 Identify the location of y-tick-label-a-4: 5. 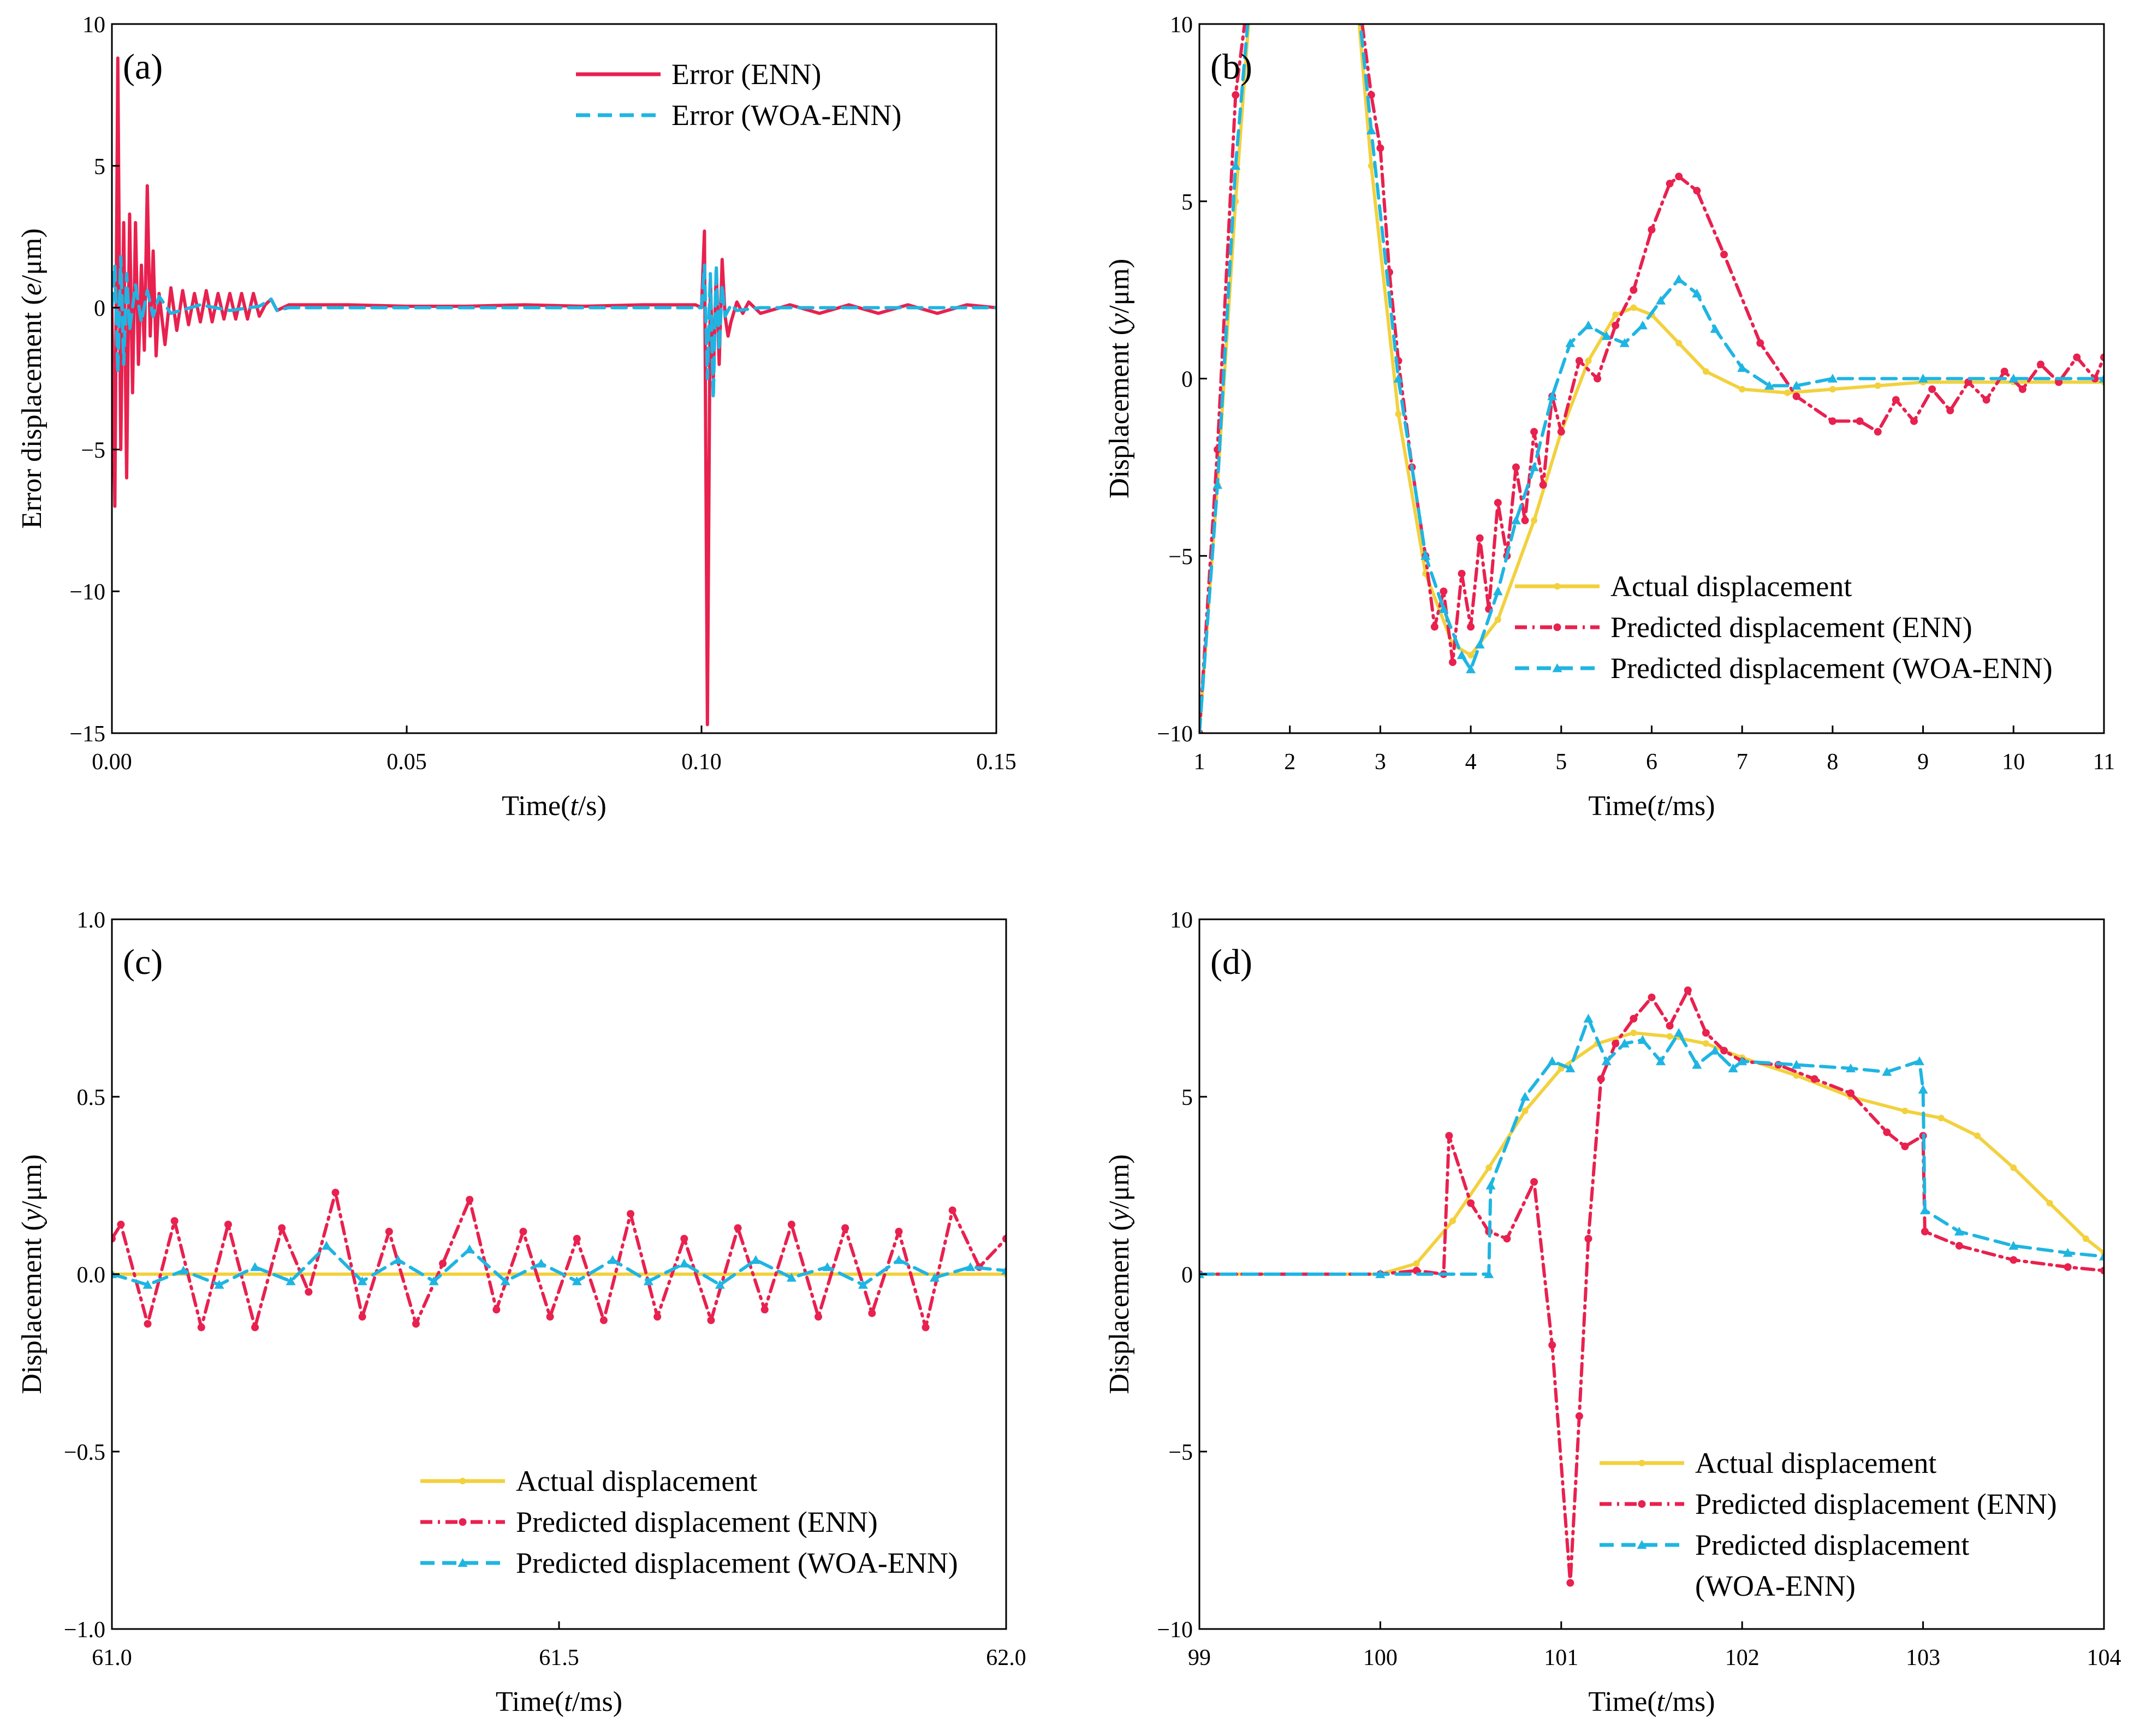
(99, 167).